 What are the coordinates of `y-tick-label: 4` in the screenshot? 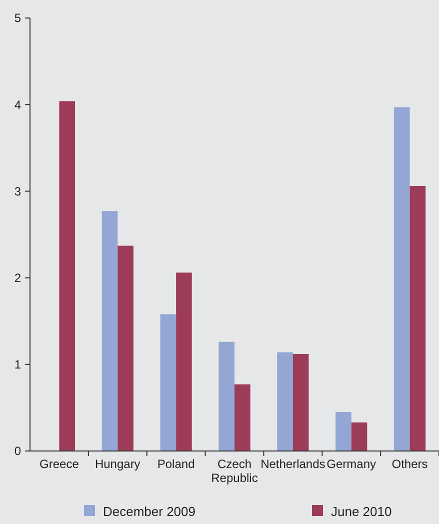 It's located at (18, 105).